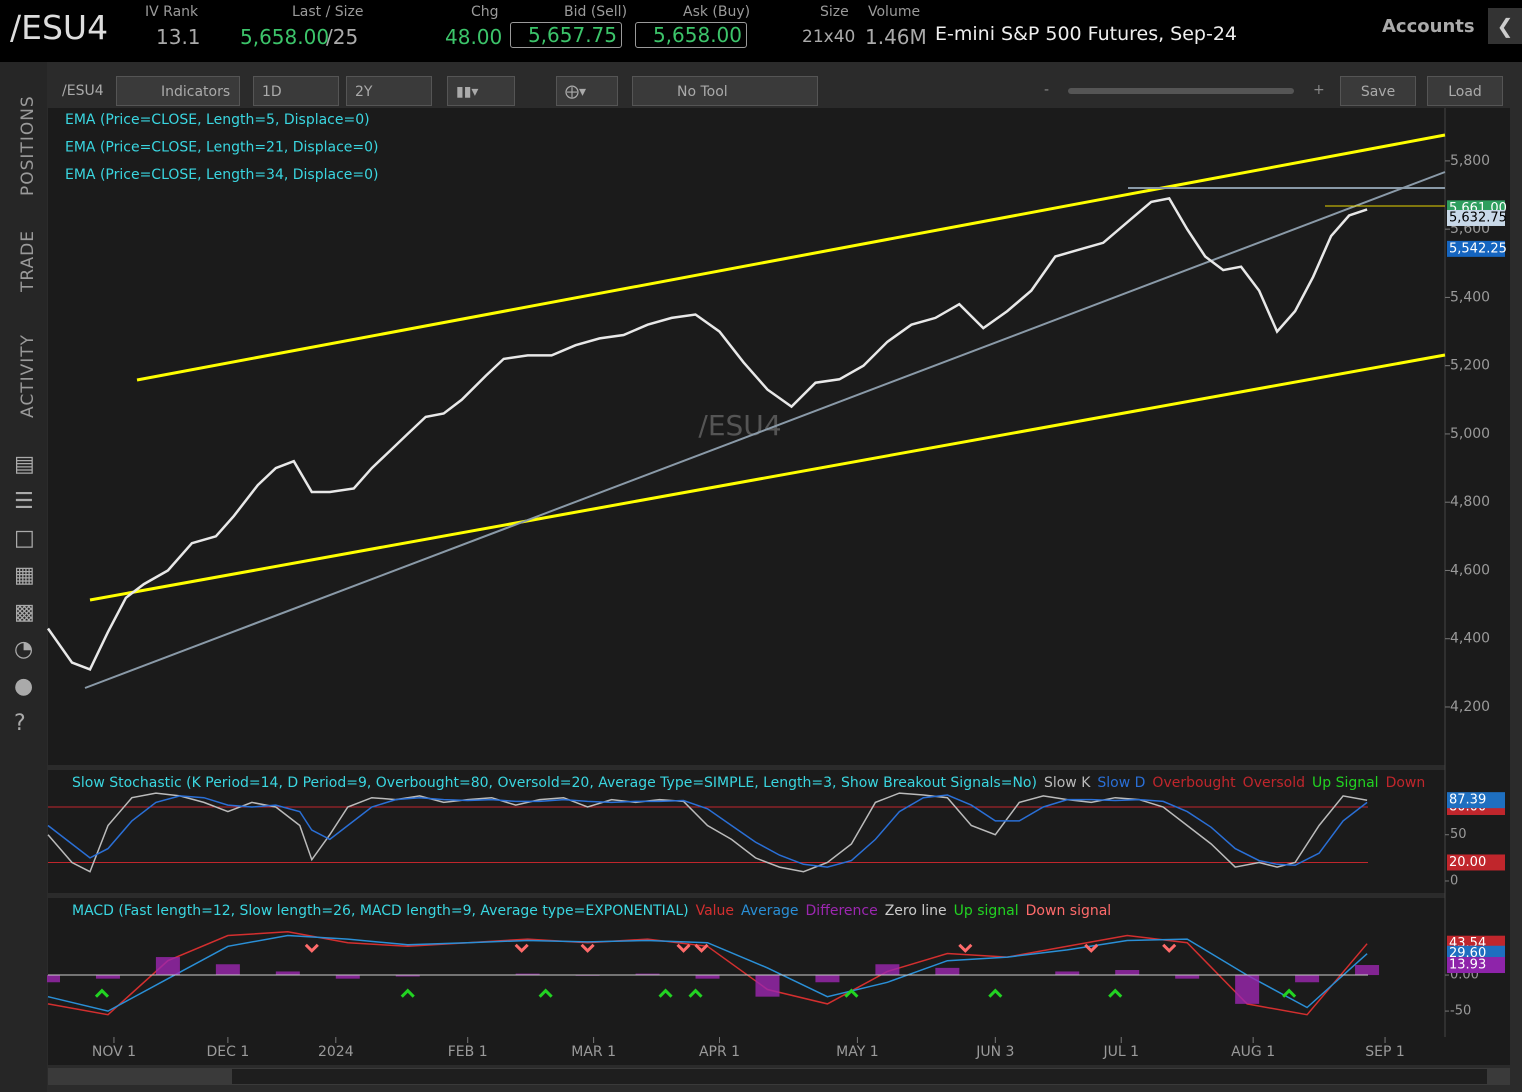 The image size is (1522, 1092). I want to click on ask: 5,658.00, so click(691, 35).